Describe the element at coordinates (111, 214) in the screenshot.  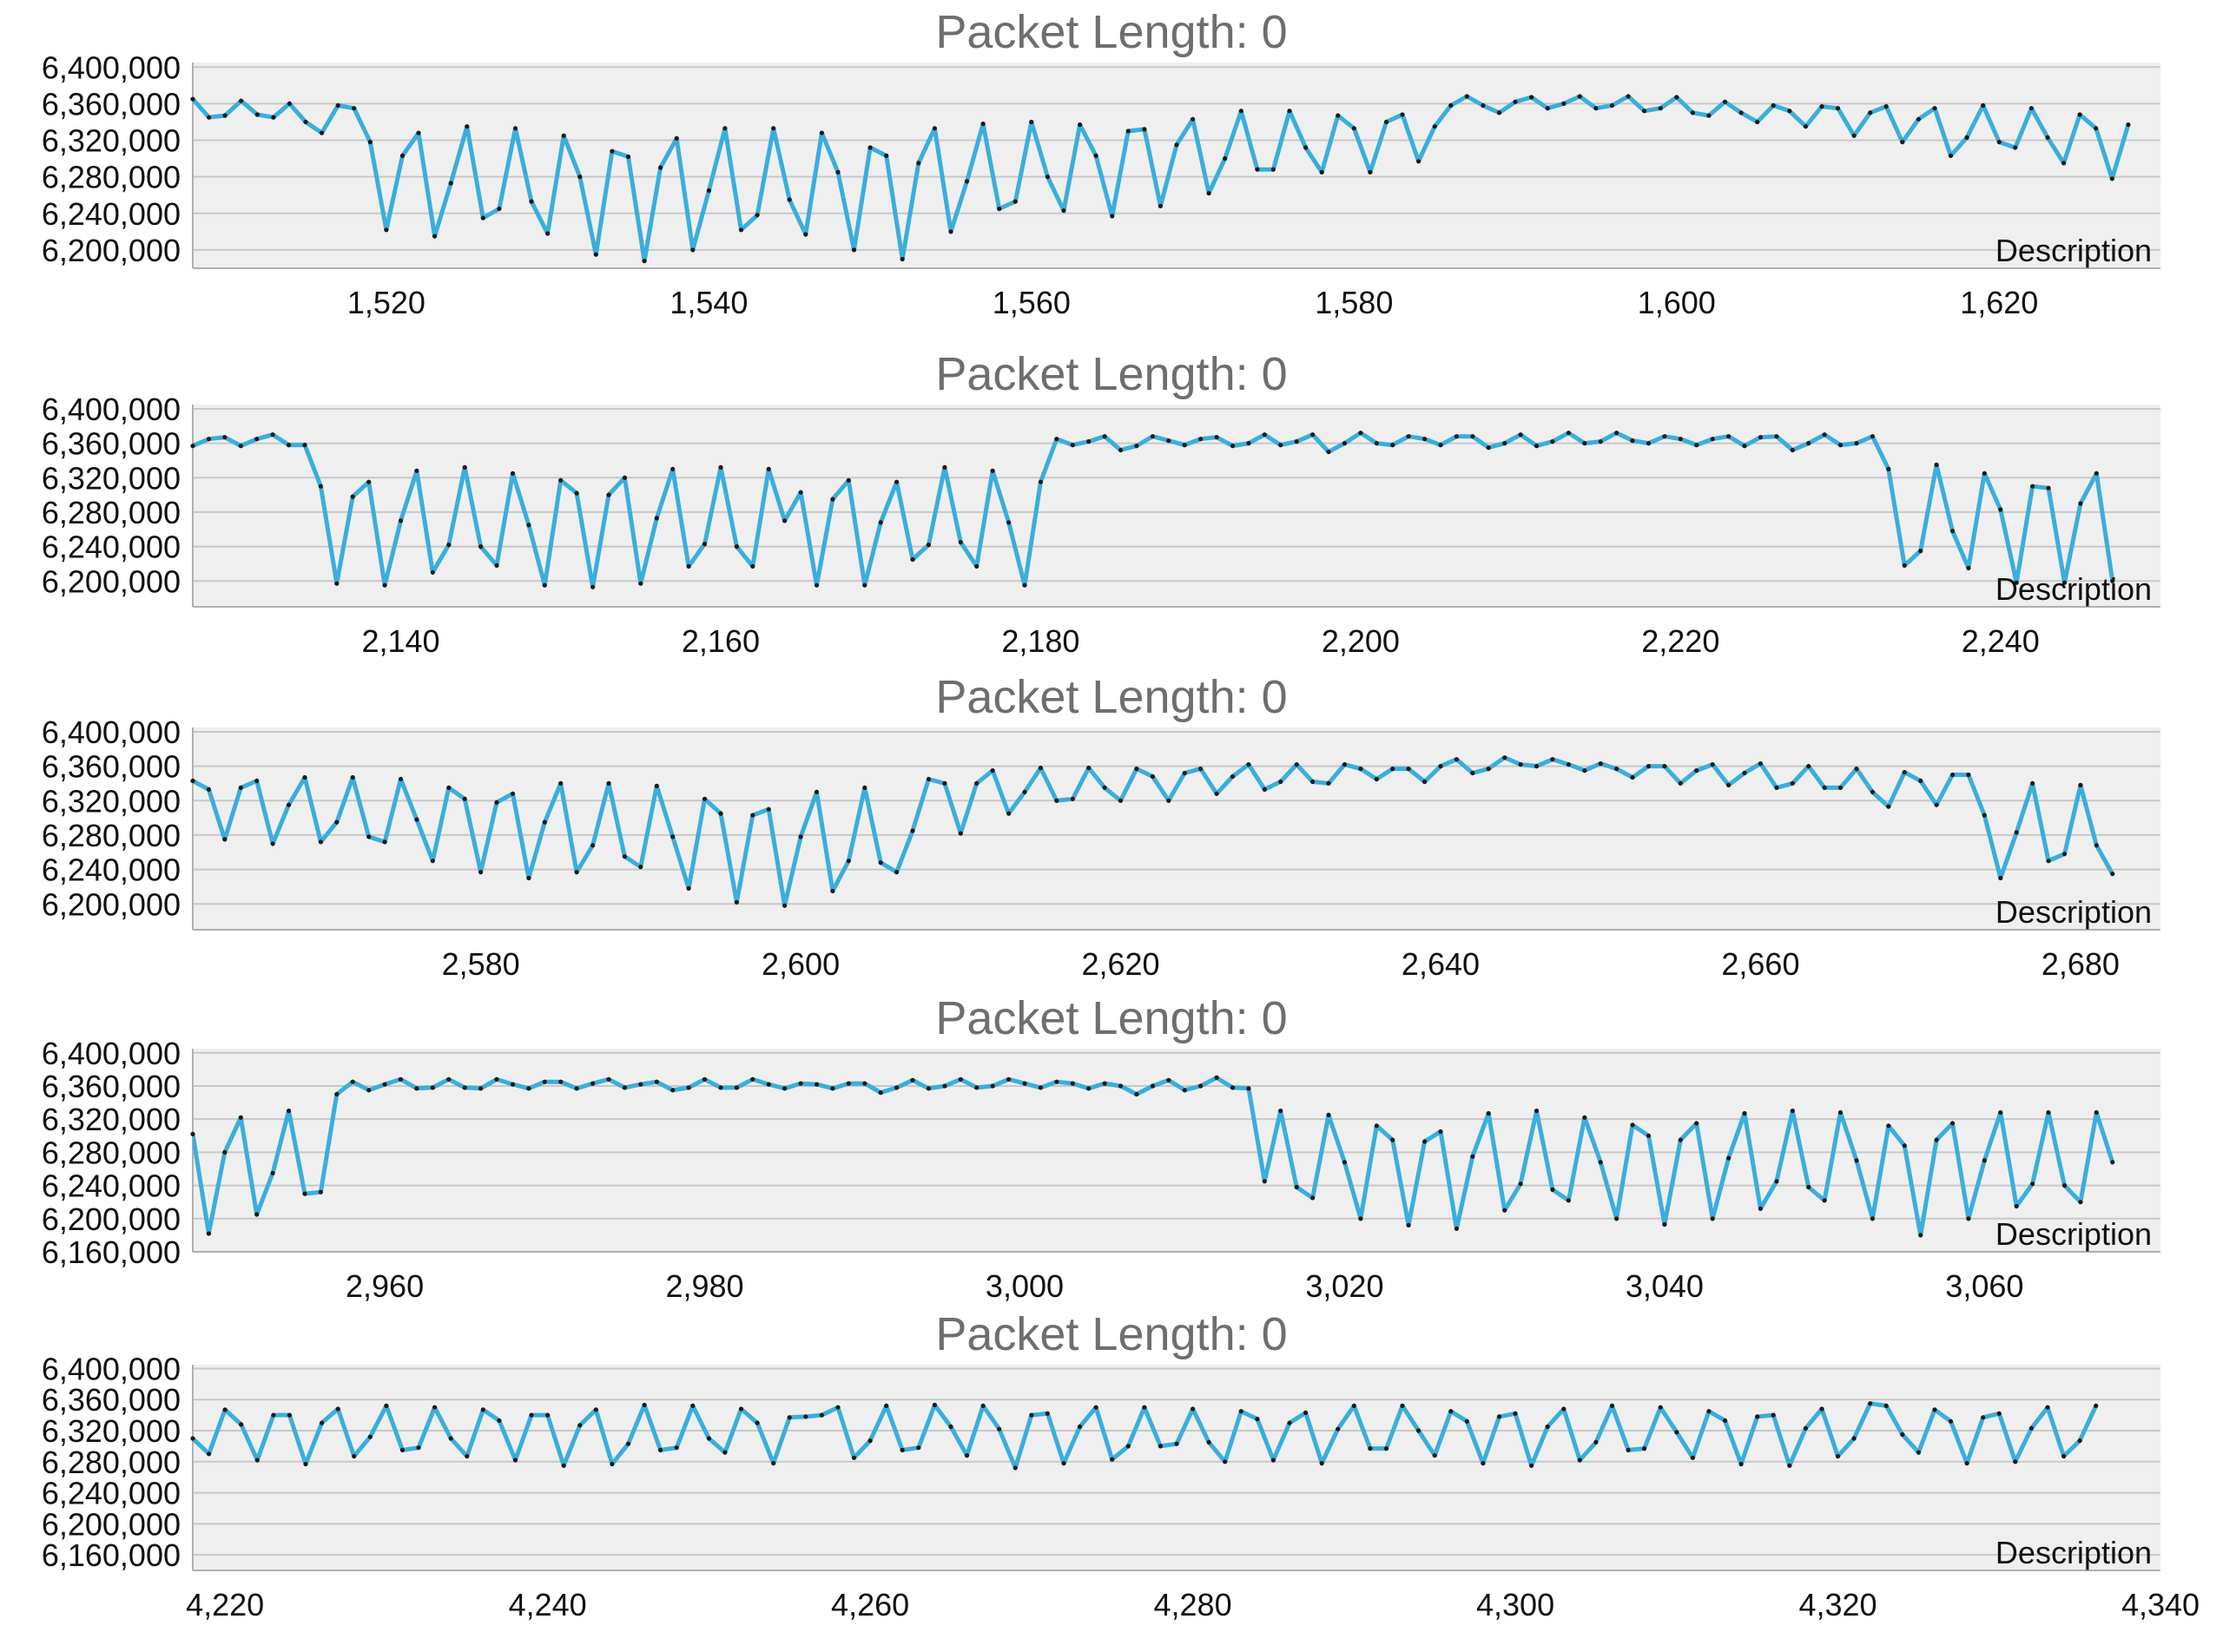
I see `y-tick-label: 6,240,000` at that location.